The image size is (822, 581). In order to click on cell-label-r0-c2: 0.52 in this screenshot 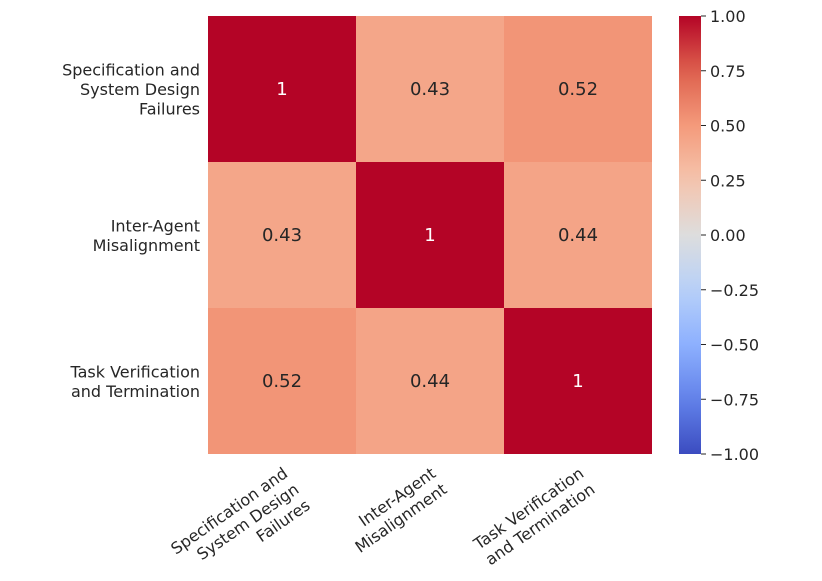, I will do `click(578, 89)`.